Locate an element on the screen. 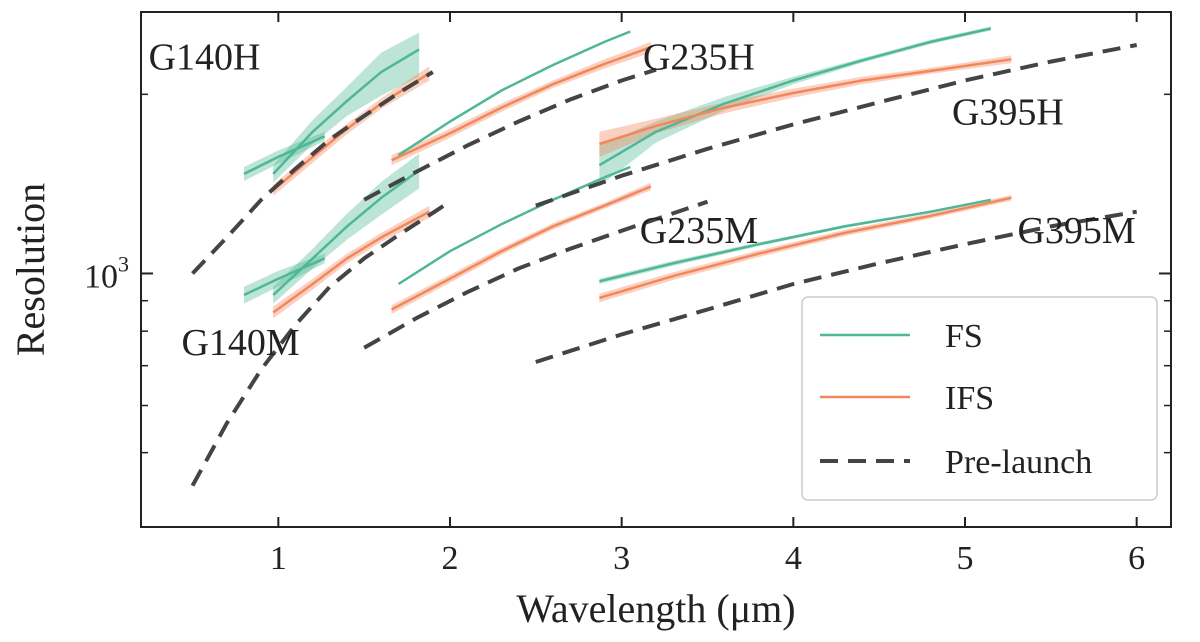 The image size is (1200, 642). y-tick-label-major: 103 is located at coordinates (106, 273).